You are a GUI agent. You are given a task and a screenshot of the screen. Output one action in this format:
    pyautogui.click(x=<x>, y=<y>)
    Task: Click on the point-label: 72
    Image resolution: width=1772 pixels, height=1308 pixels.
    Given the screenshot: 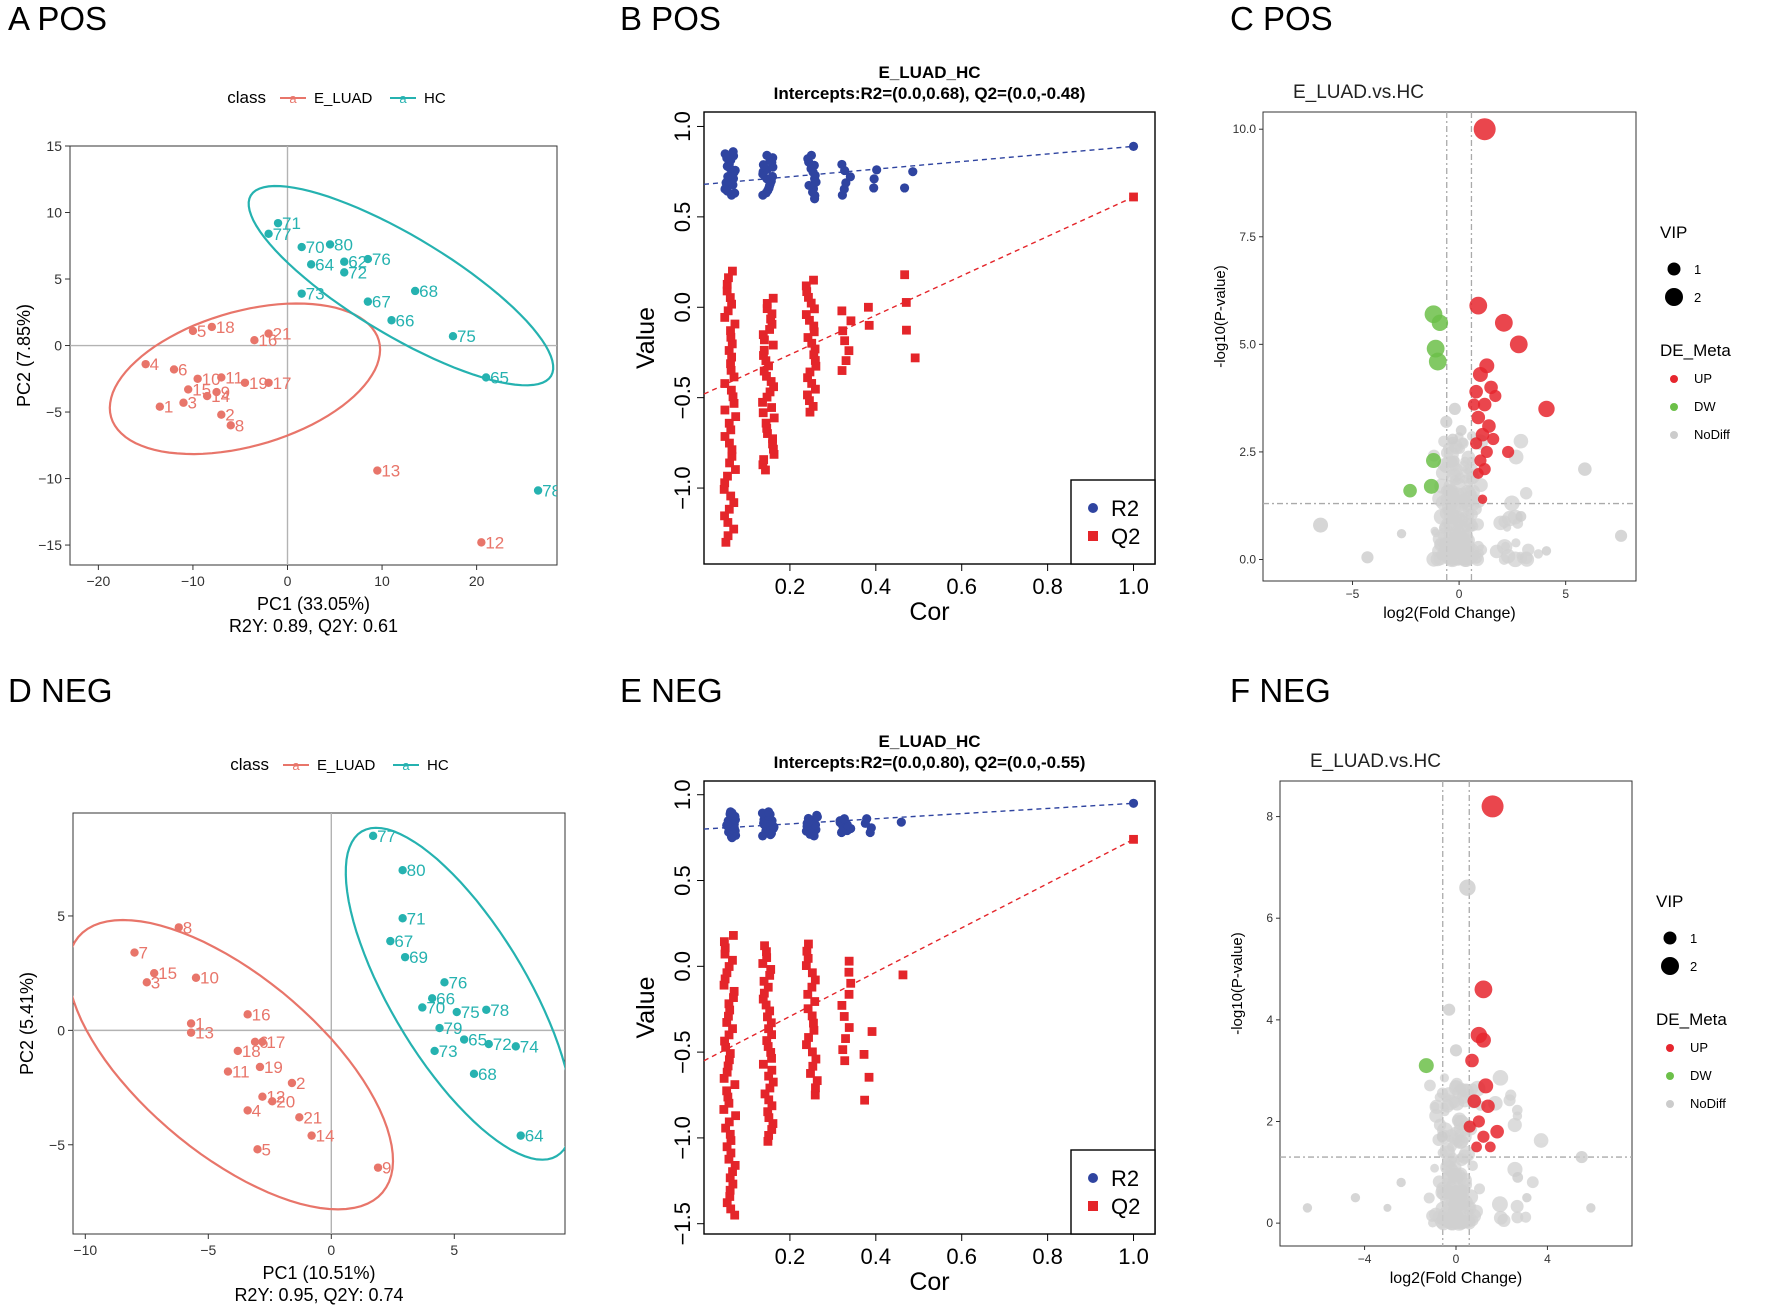 What is the action you would take?
    pyautogui.click(x=357, y=272)
    